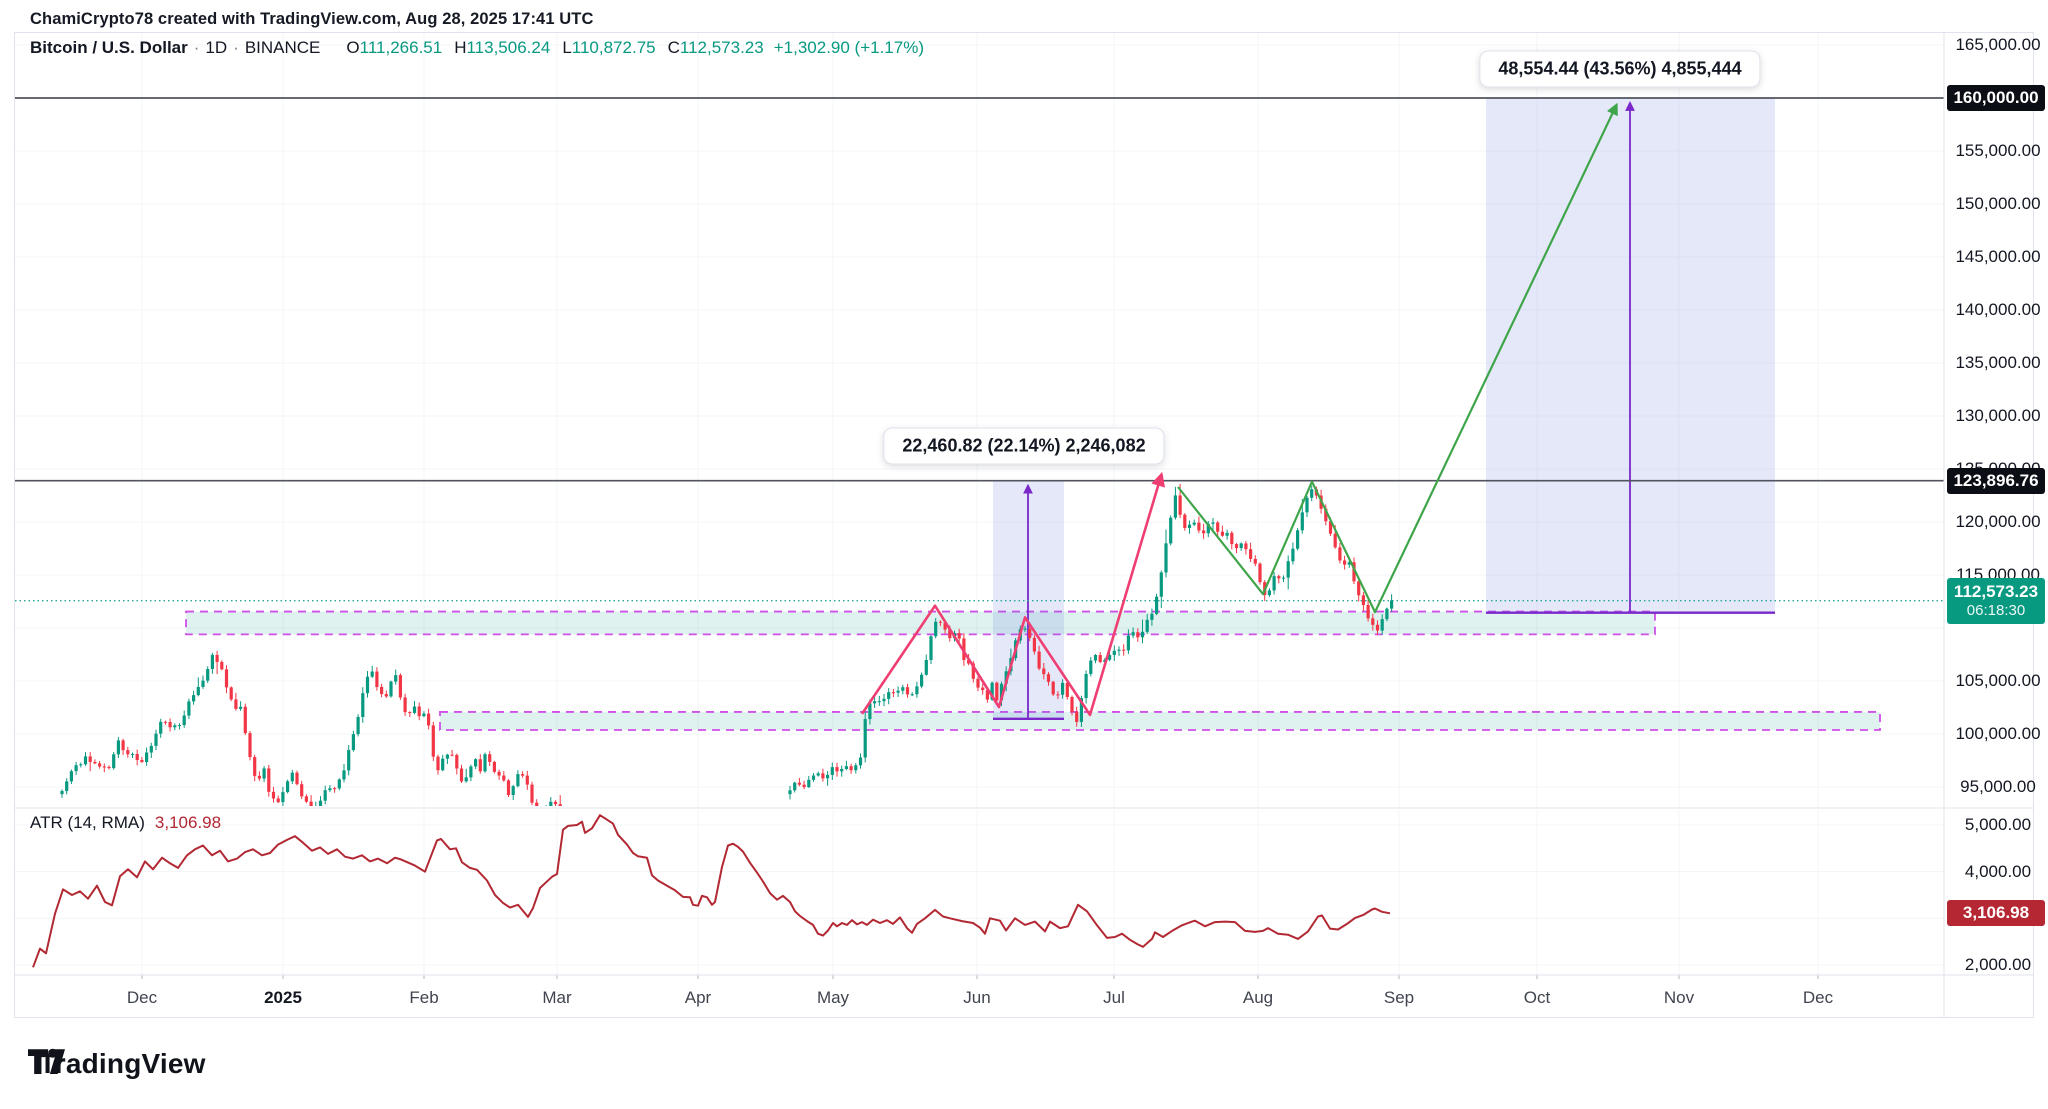  What do you see at coordinates (283, 997) in the screenshot?
I see `time-axis-label: 2025` at bounding box center [283, 997].